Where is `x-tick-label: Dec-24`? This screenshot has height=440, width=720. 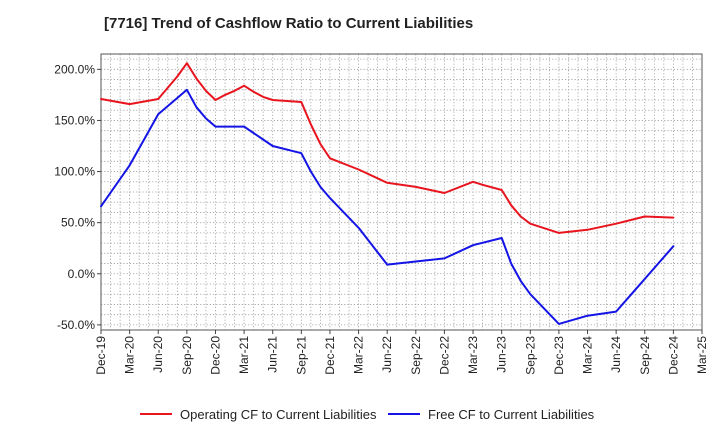
x-tick-label: Dec-24 is located at coordinates (673, 355).